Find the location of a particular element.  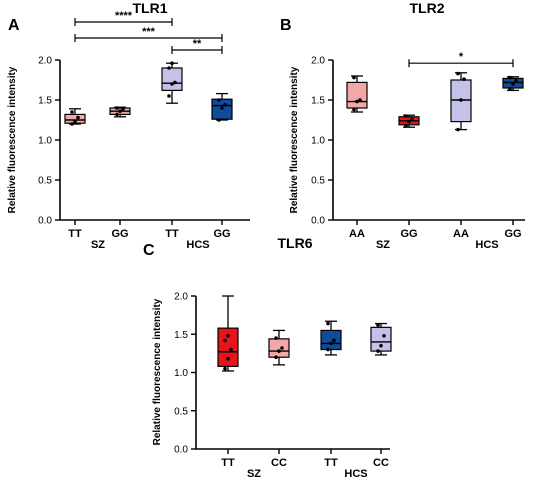

significance-label: **** is located at coordinates (124, 16).